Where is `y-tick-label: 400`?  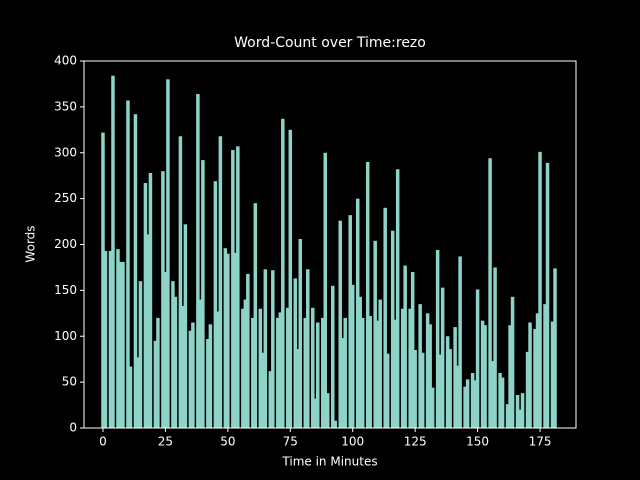 y-tick-label: 400 is located at coordinates (65, 61).